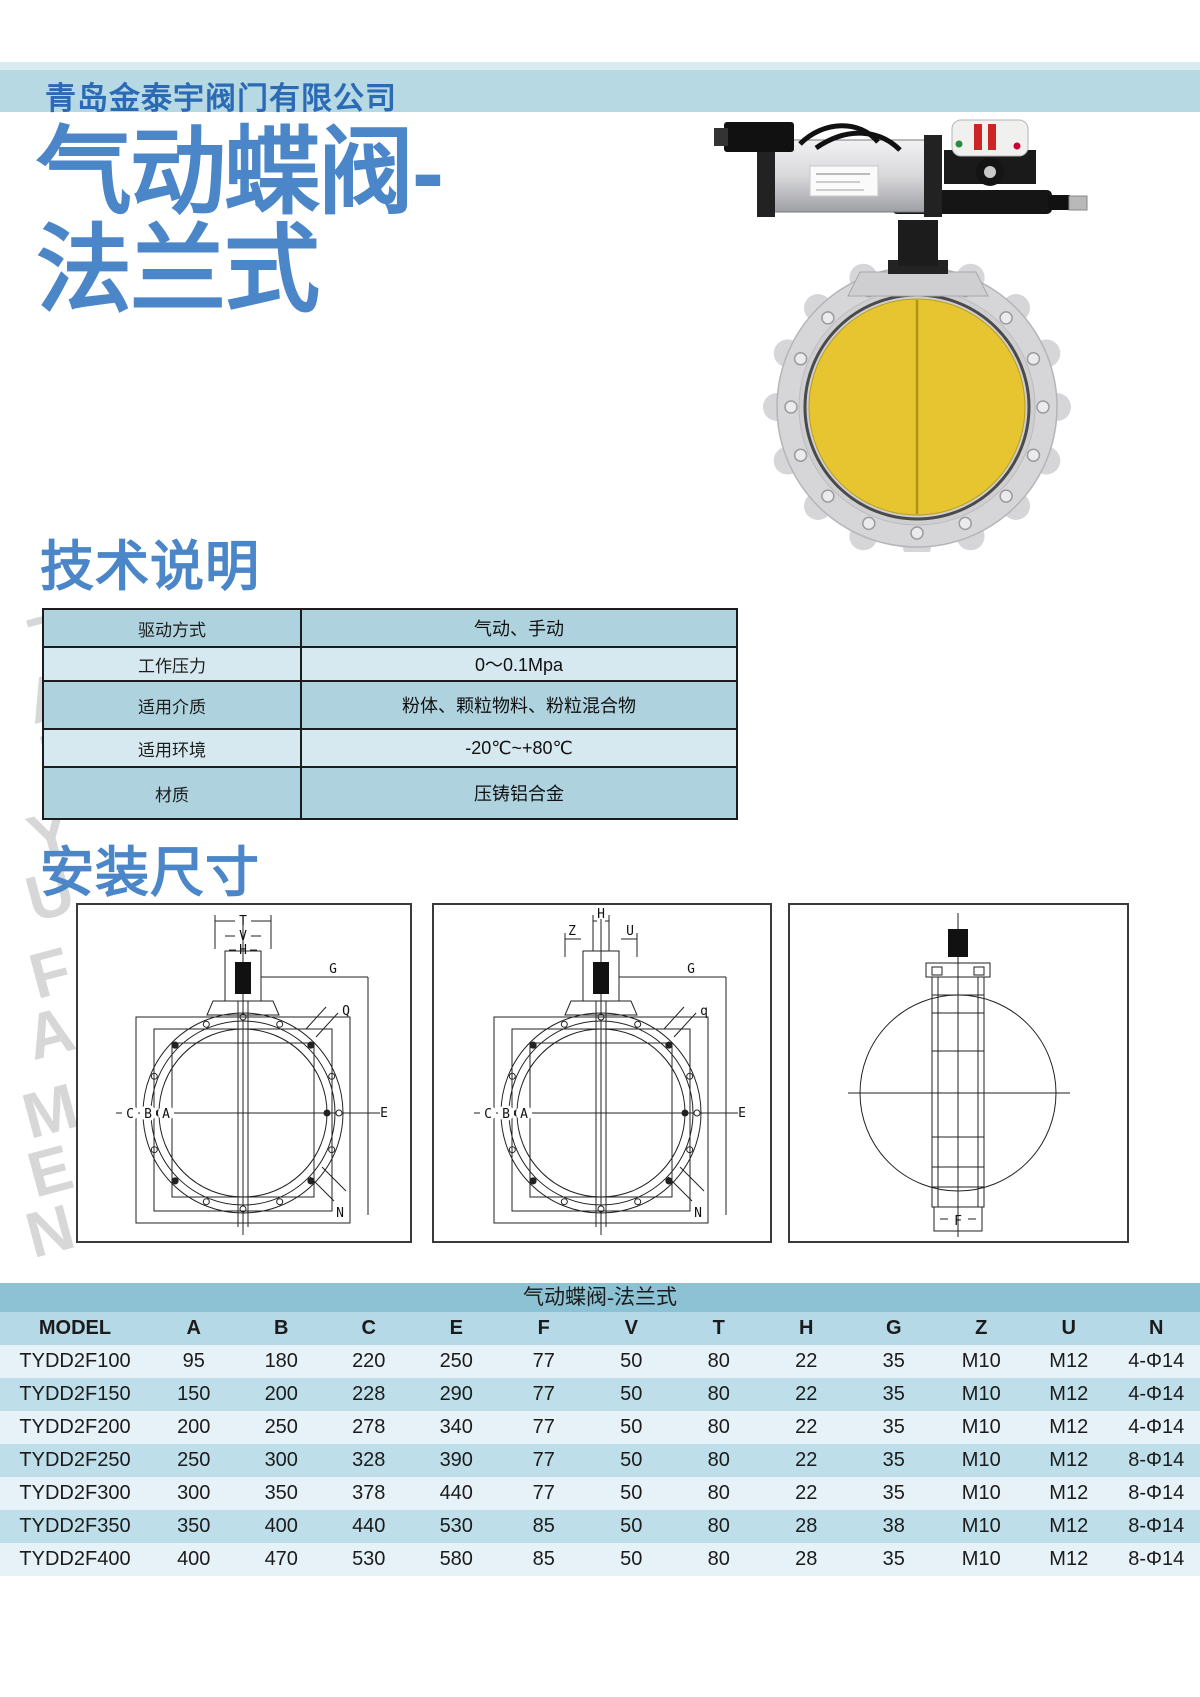 The height and width of the screenshot is (1697, 1200). I want to click on dim-column-header: B, so click(281, 1328).